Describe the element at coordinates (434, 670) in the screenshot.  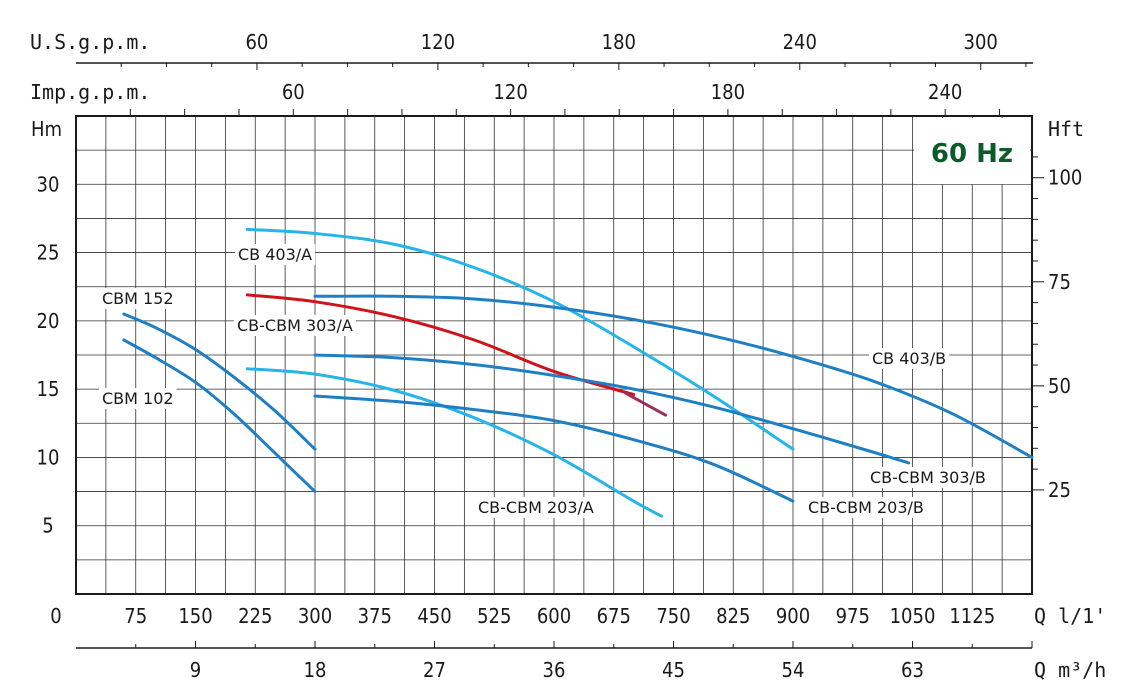
I see `m3h-tick-label: 27` at that location.